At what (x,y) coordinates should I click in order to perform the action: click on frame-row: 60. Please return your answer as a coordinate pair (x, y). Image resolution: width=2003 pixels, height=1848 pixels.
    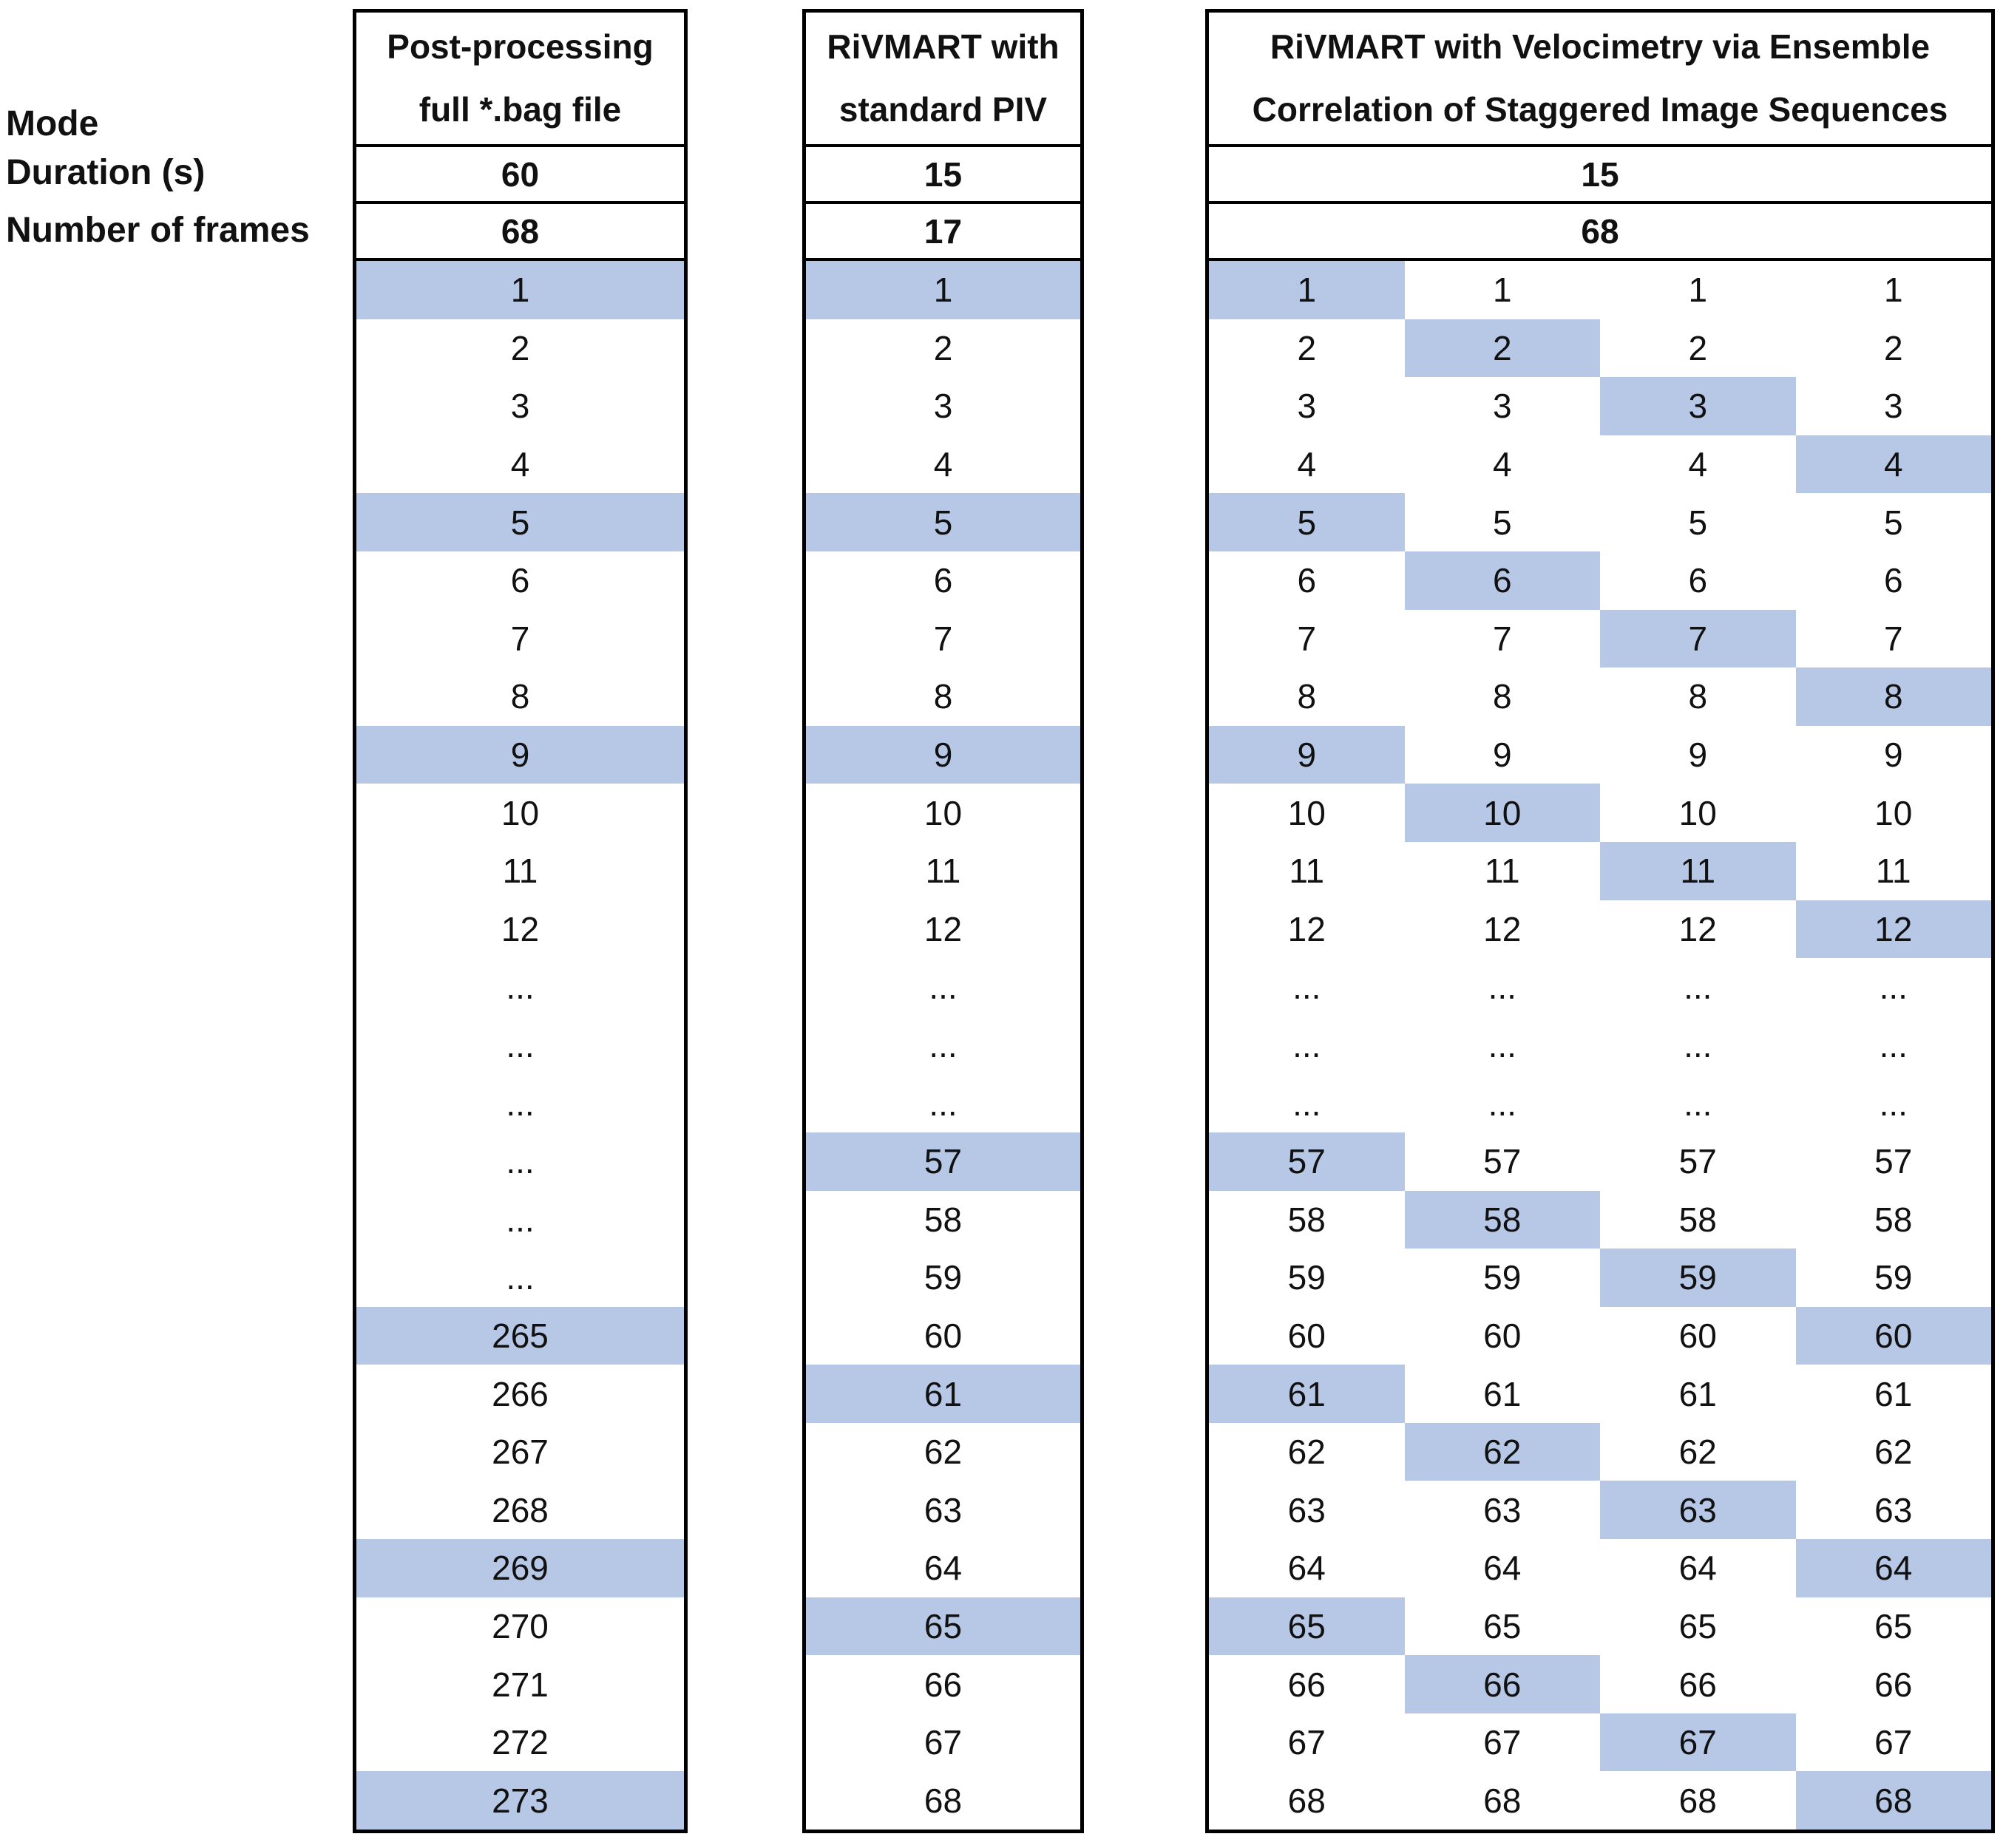
    Looking at the image, I should click on (943, 1336).